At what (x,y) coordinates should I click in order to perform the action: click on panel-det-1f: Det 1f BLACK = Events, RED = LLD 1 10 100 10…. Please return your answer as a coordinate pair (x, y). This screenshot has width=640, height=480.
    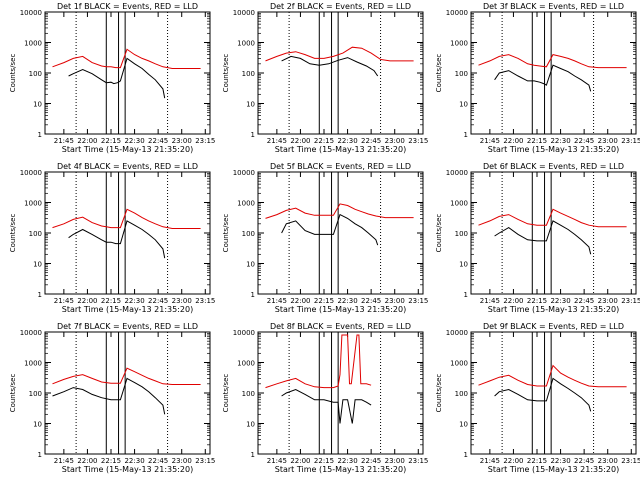
    Looking at the image, I should click on (112, 78).